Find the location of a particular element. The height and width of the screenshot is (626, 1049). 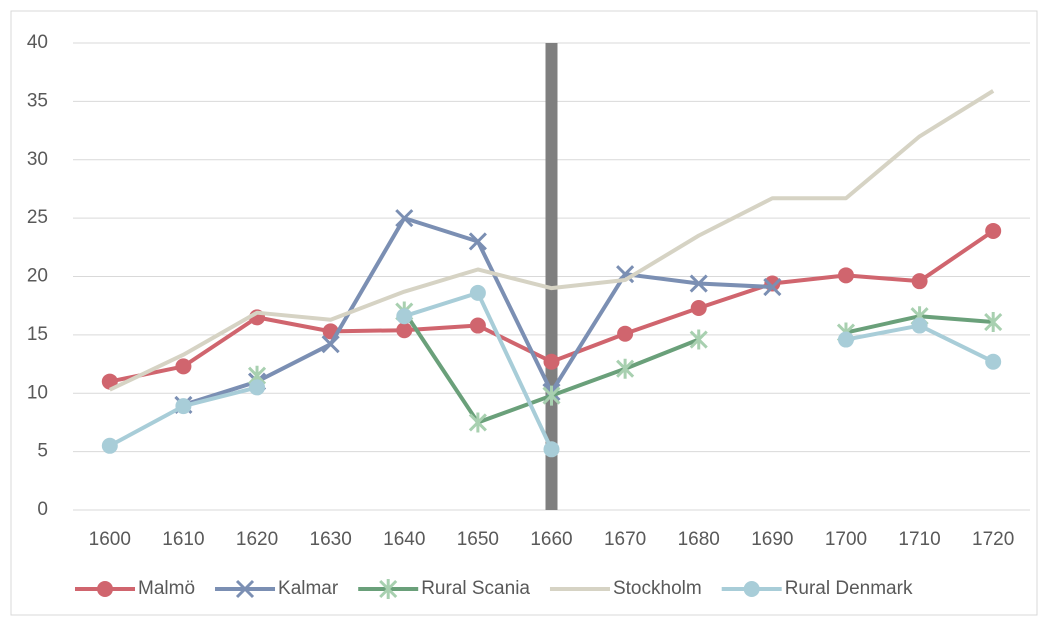

y-tick-label: 15 is located at coordinates (37, 334).